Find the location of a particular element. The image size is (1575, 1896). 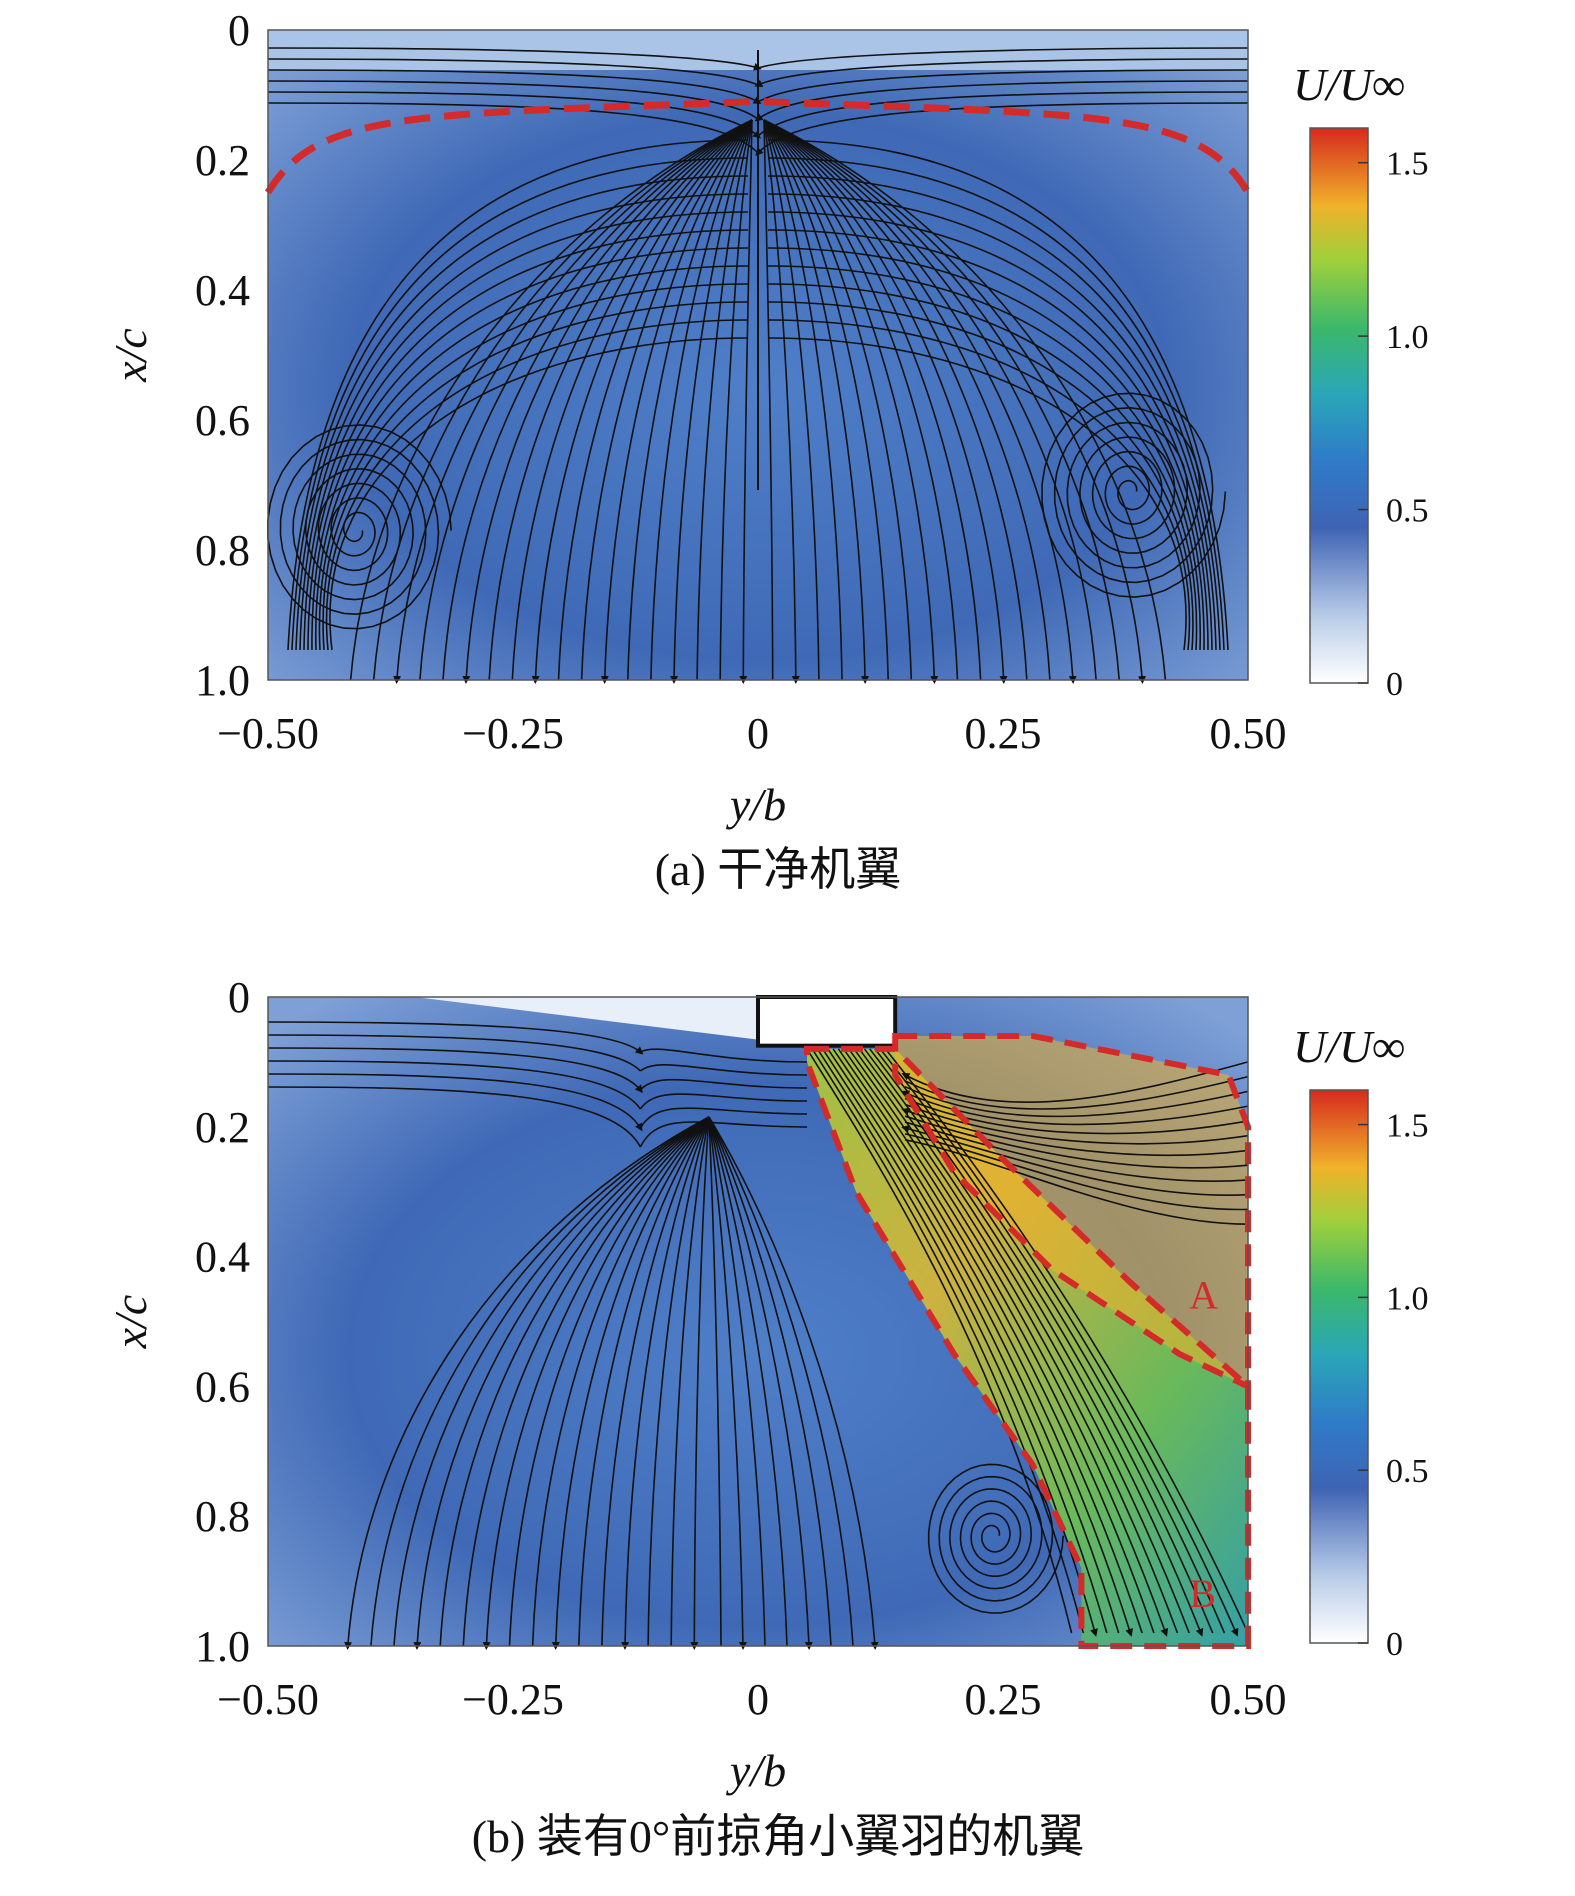

panel-a-colorbar-title: U/U∞ is located at coordinates (1349, 84).